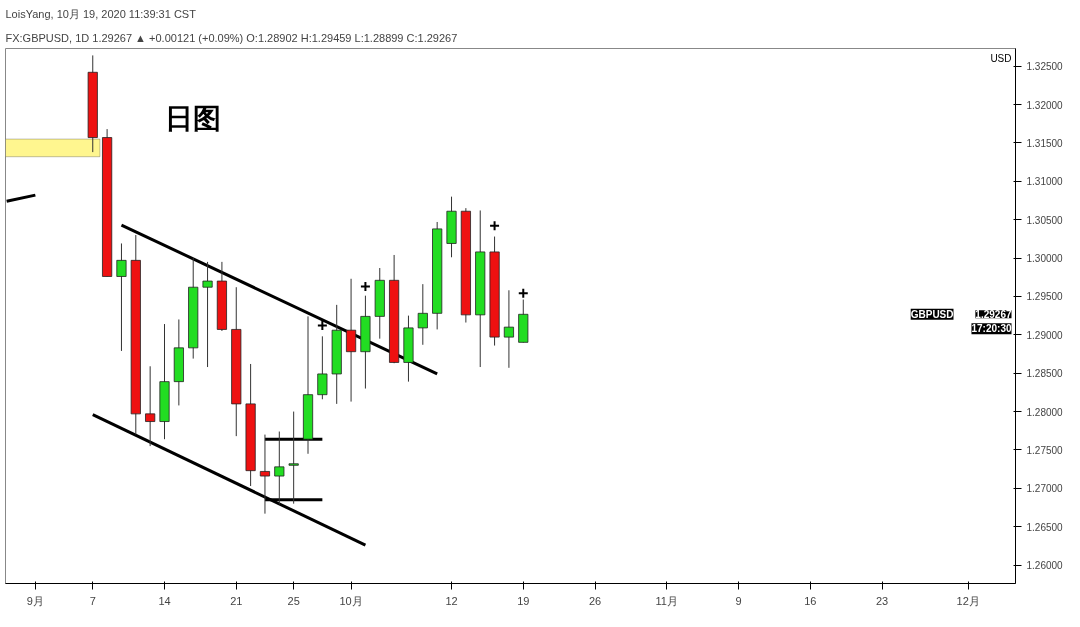 The image size is (1080, 627). What do you see at coordinates (1045, 566) in the screenshot?
I see `y-tick-label: 1.26000` at bounding box center [1045, 566].